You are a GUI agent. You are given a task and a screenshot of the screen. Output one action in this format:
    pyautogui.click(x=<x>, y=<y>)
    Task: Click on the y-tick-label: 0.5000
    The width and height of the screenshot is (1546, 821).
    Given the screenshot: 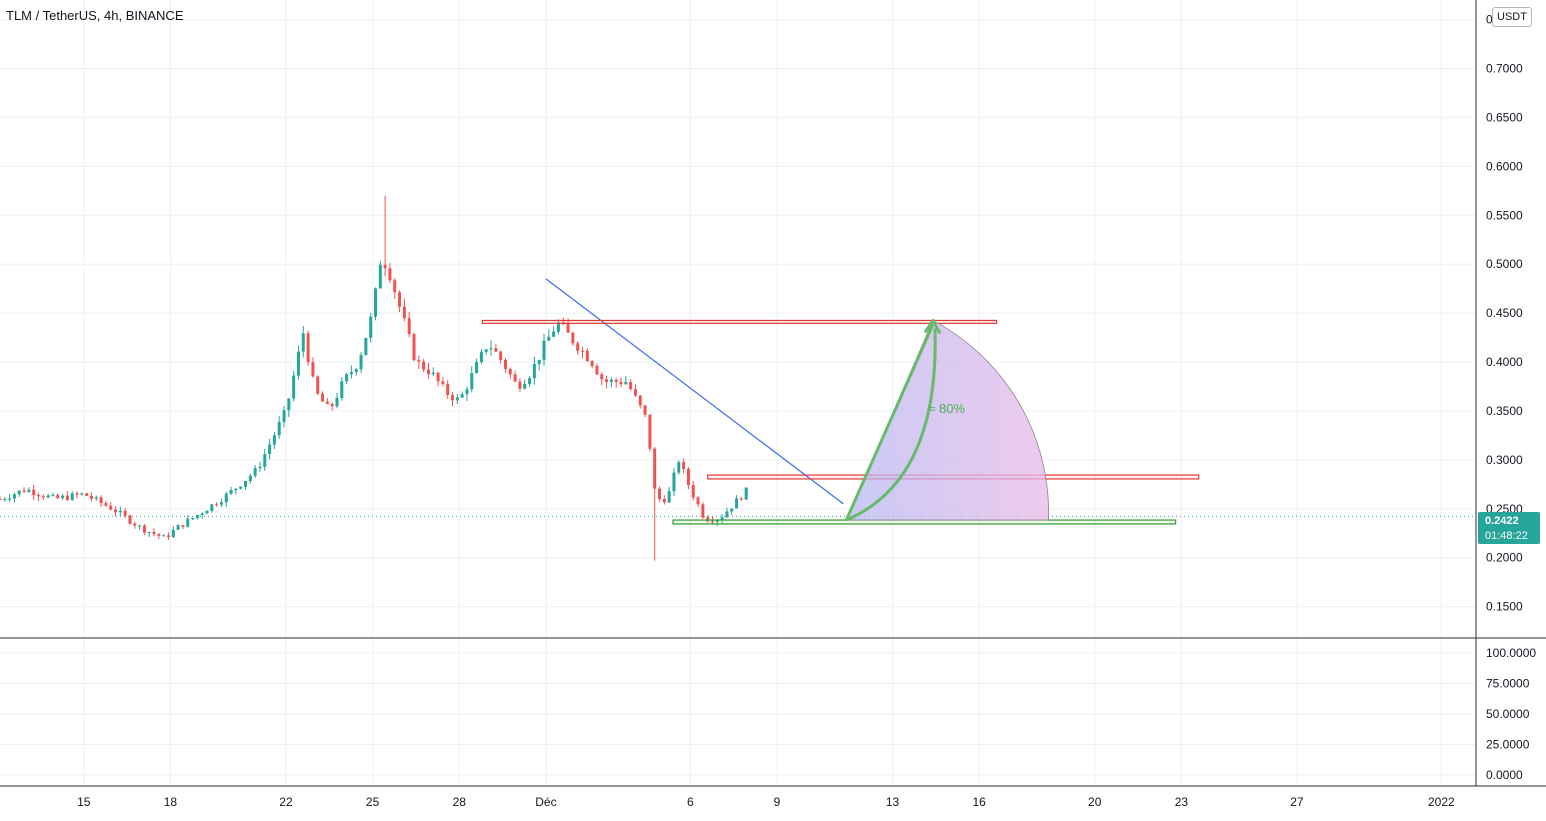 What is the action you would take?
    pyautogui.click(x=1504, y=264)
    